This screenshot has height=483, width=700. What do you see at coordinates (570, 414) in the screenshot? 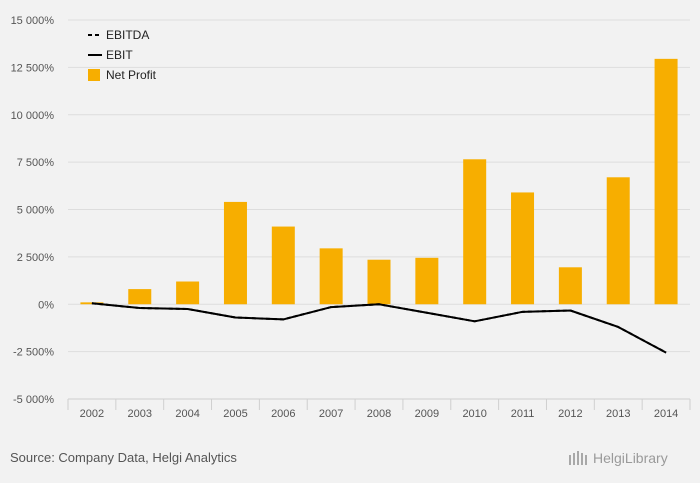
I see `x-tick-label: 2012` at bounding box center [570, 414].